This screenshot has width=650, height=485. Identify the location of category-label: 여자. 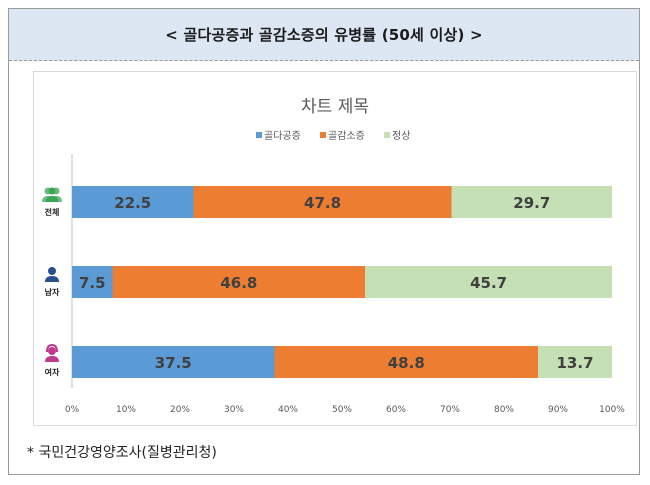
(52, 372).